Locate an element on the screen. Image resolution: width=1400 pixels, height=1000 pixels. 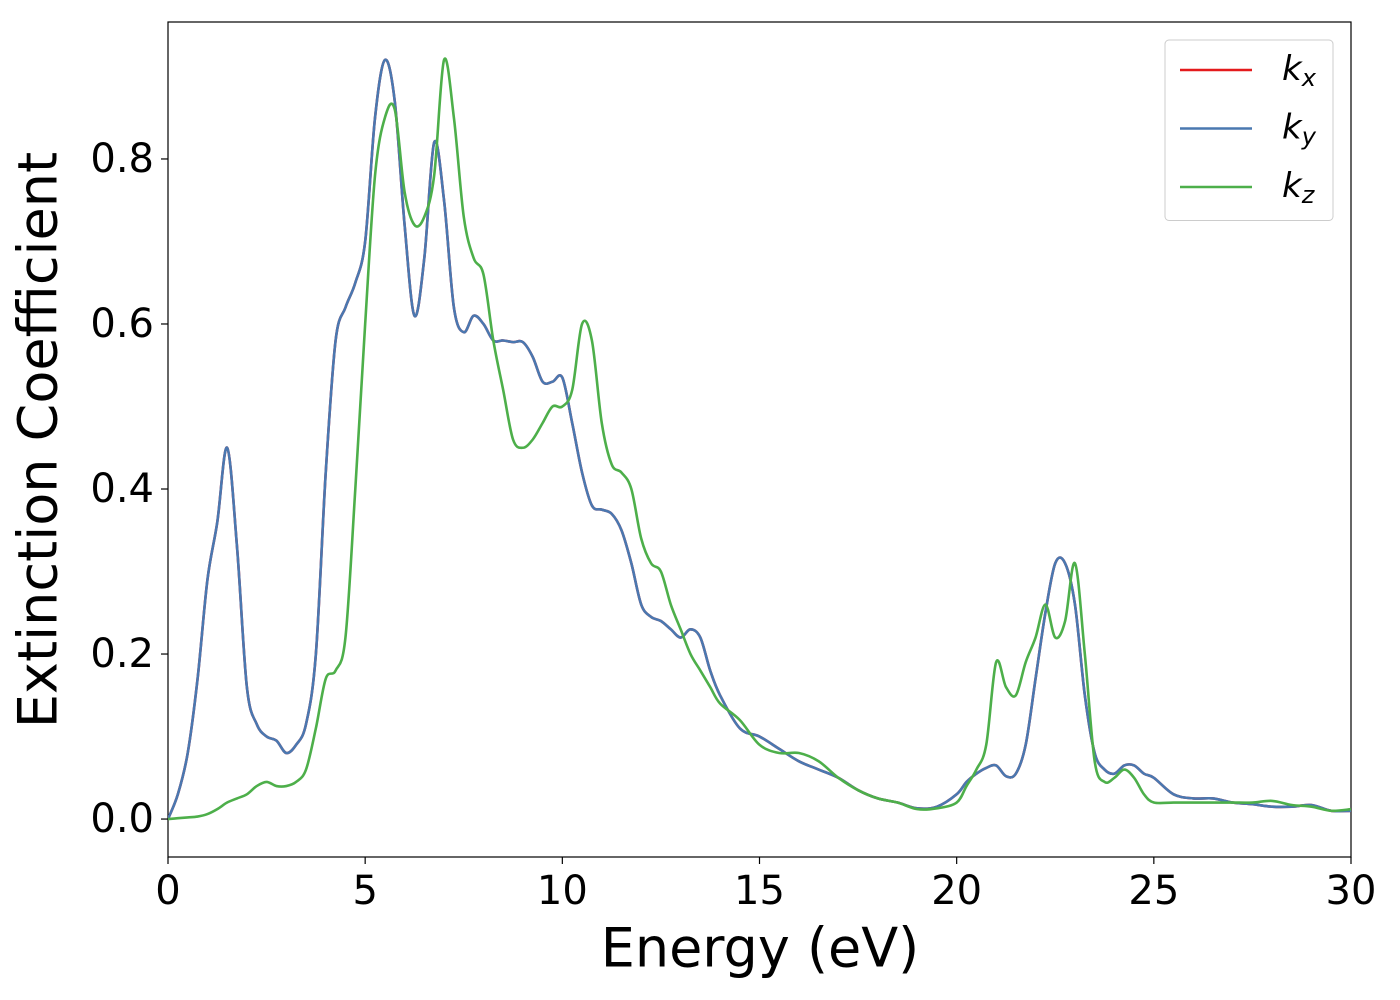
y-tick-label: 0.0 is located at coordinates (122, 819).